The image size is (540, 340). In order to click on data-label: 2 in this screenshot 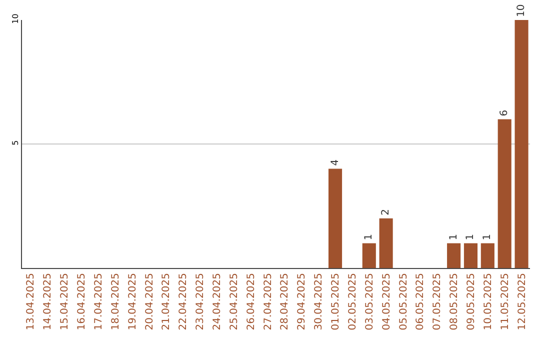, I will do `click(386, 212)`.